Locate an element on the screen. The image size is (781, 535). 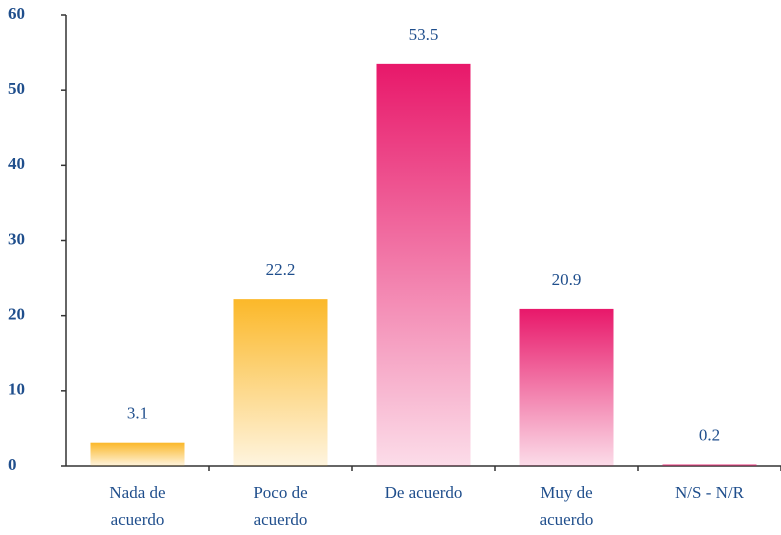
y-tick-label: 40 is located at coordinates (16, 163).